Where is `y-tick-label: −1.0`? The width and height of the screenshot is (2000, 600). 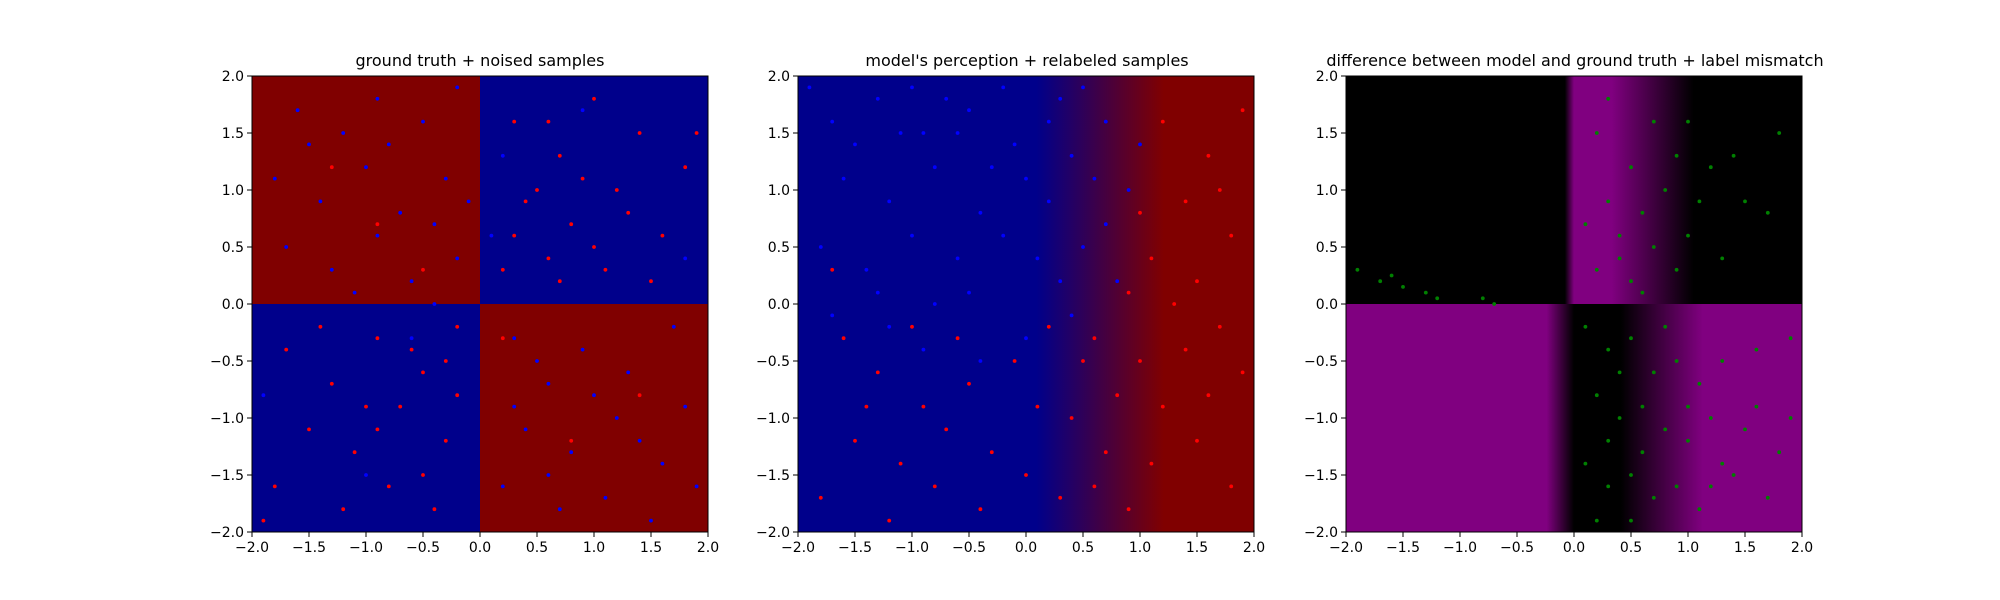
y-tick-label: −1.0 is located at coordinates (1321, 419).